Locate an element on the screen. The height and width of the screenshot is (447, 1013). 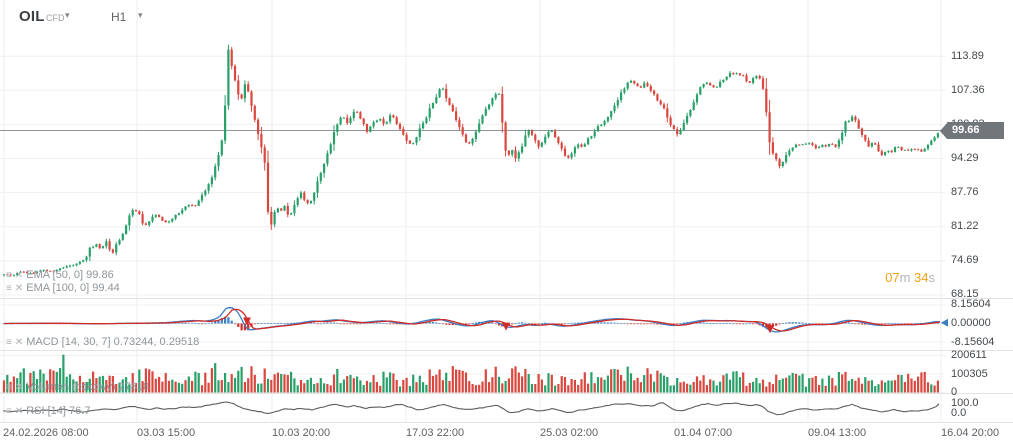
price-axis-label: 107.36 is located at coordinates (968, 89).